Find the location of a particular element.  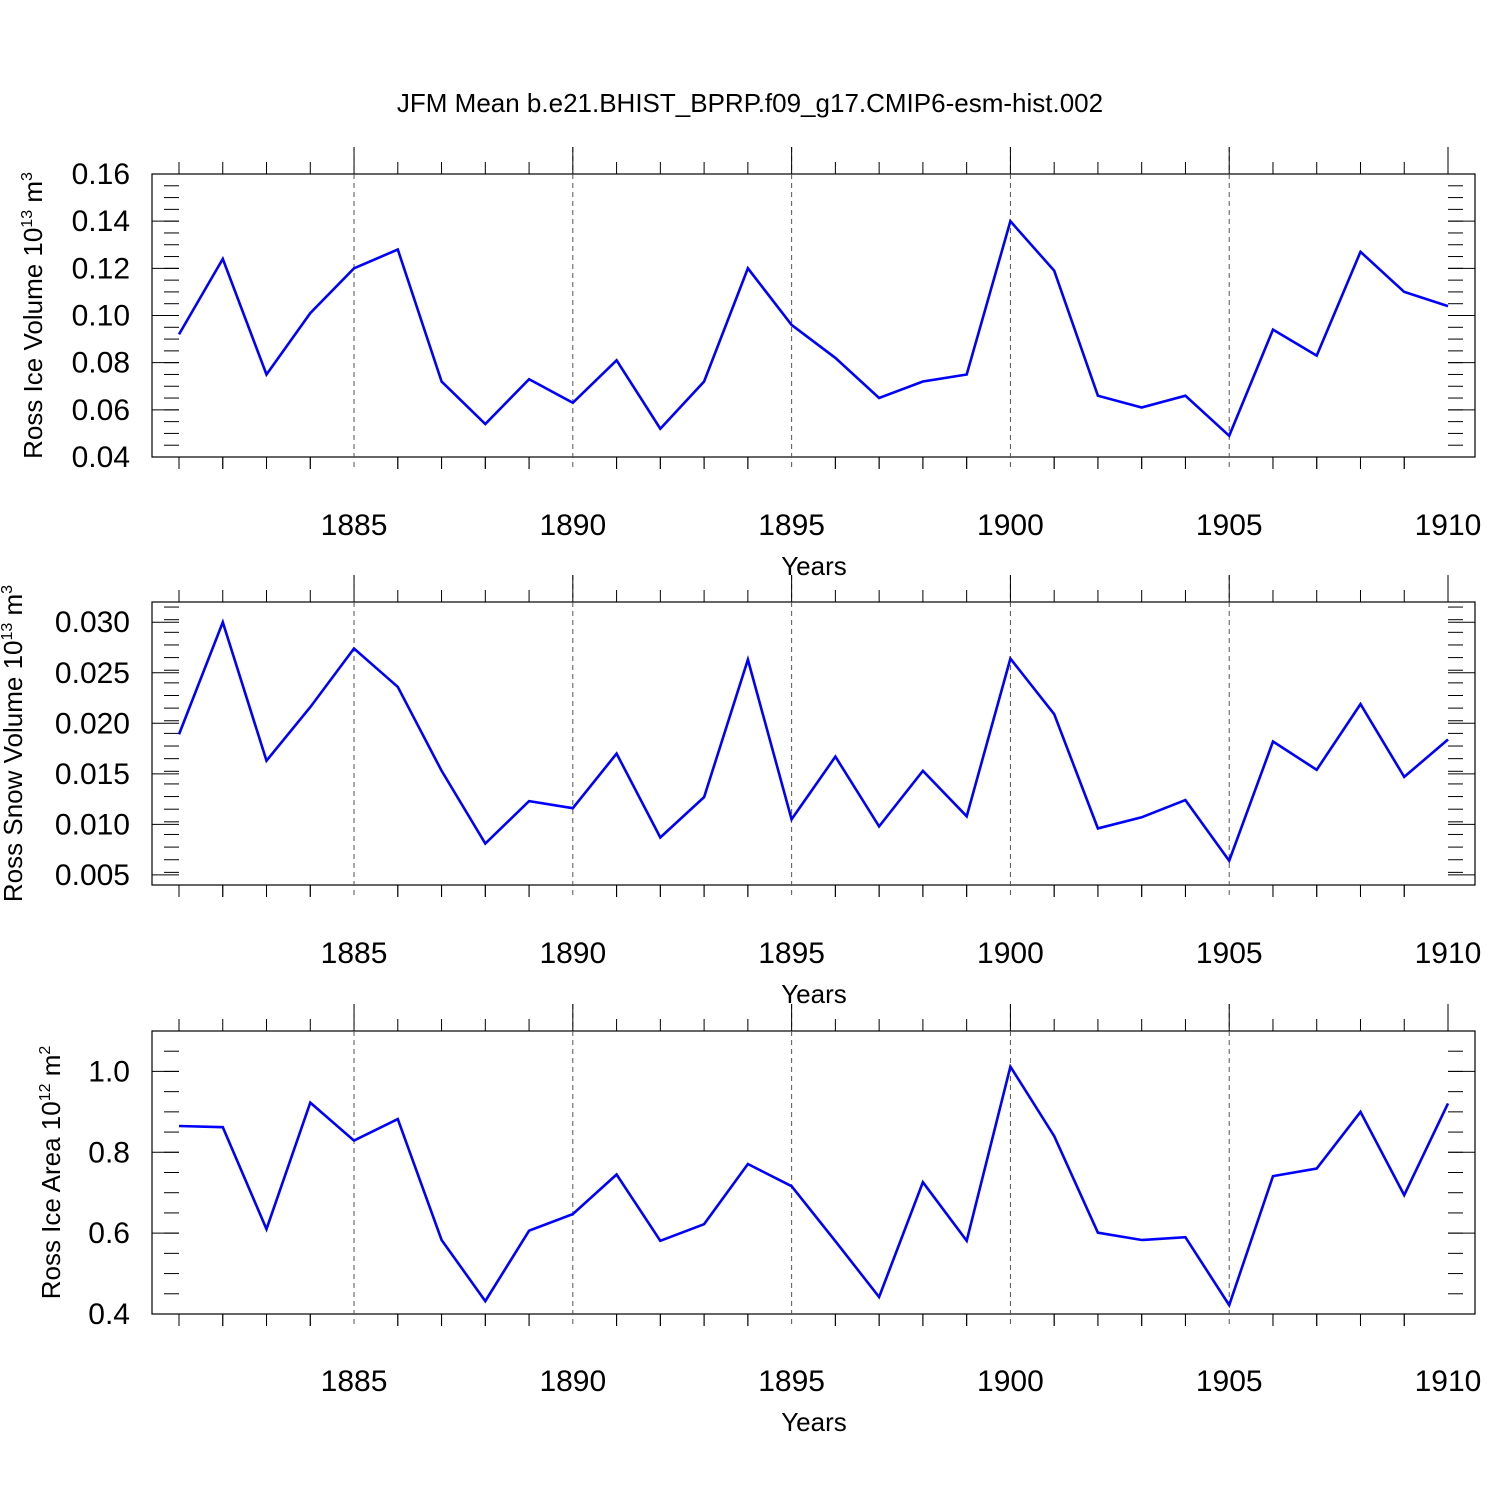

y-tick-label: 0.020 is located at coordinates (92, 723).